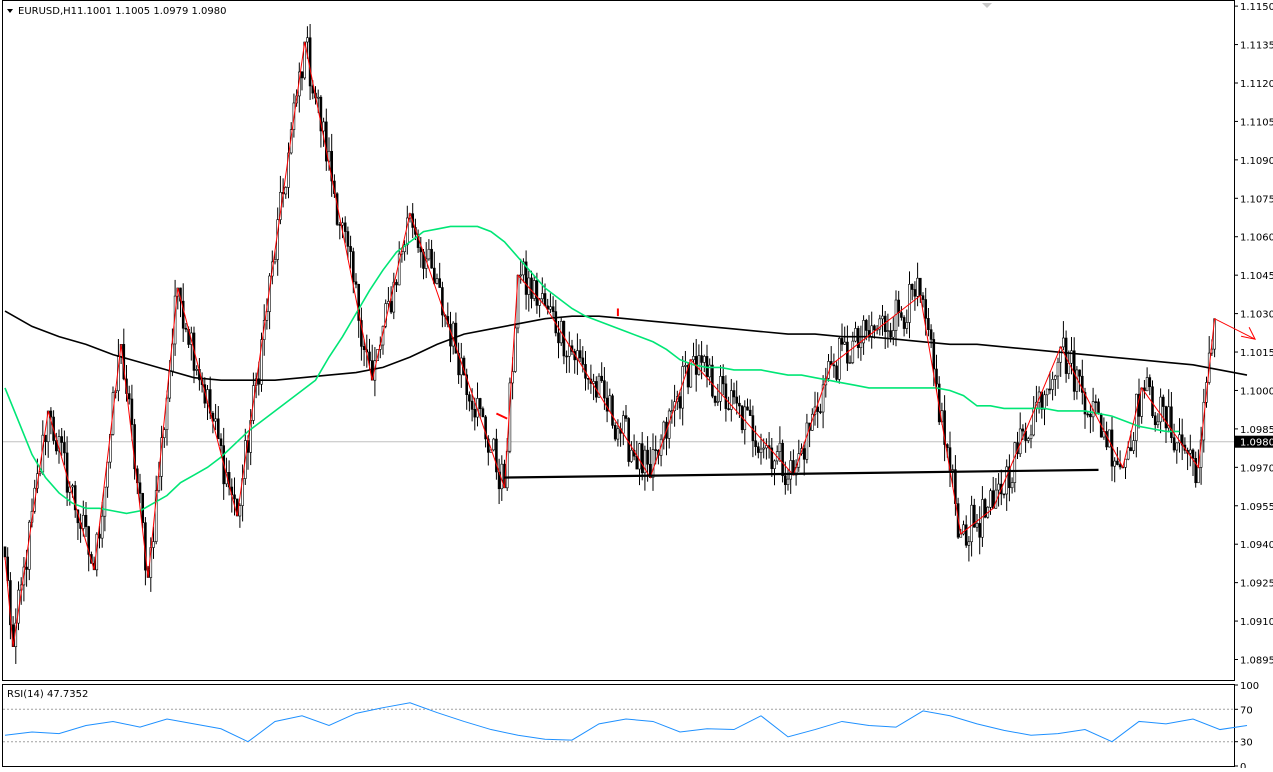  Describe the element at coordinates (10, 11) in the screenshot. I see `symbol-dropdown-icon` at that location.